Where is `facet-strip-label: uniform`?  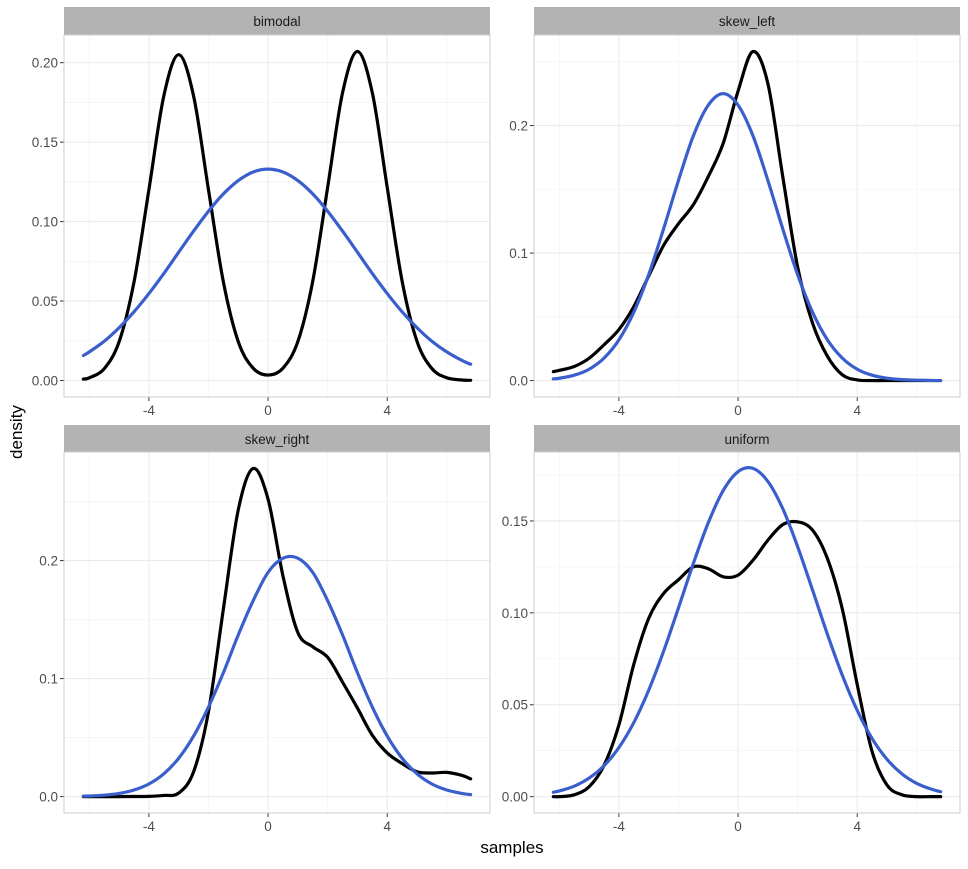
facet-strip-label: uniform is located at coordinates (746, 439).